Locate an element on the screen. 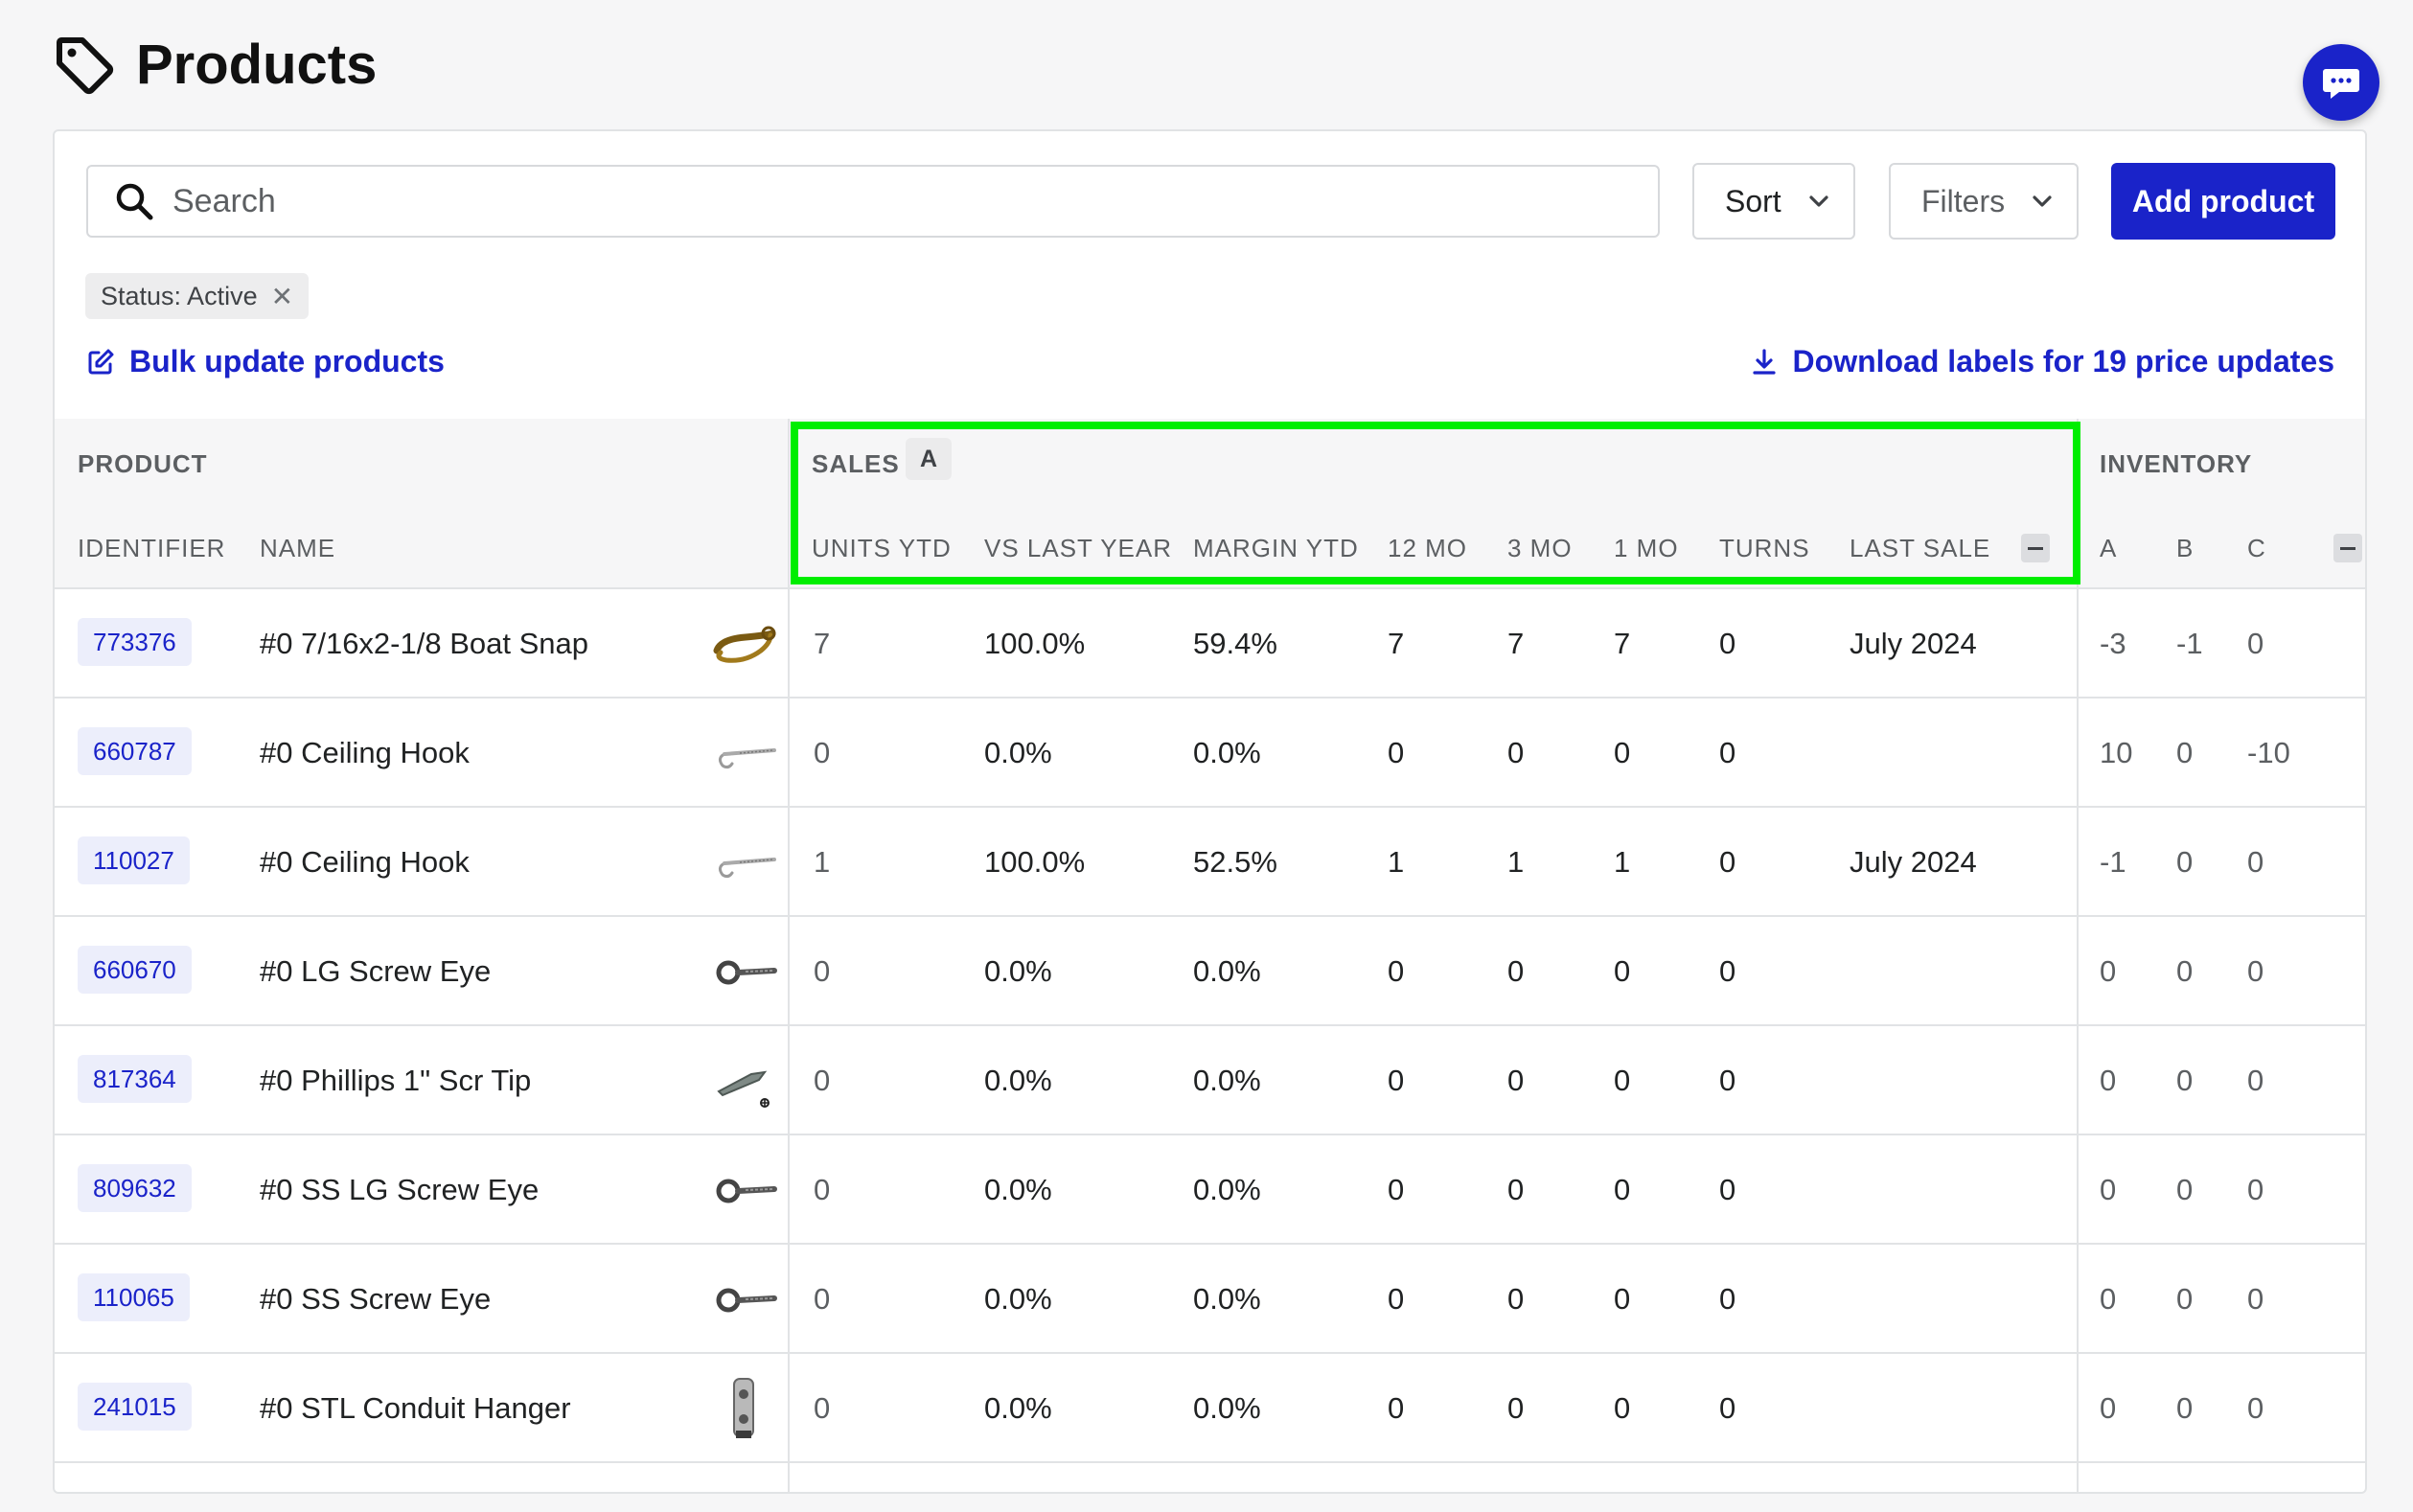 This screenshot has width=2413, height=1512. table-row: 660787 #0 Ceiling Hook 0 0.0% 0.0% 0 0 0 0 10 0 -10 is located at coordinates (1210, 752).